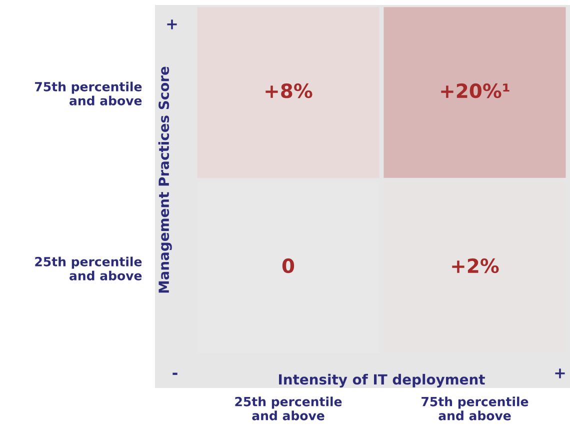 This screenshot has width=570, height=433. What do you see at coordinates (288, 266) in the screenshot?
I see `data-label: 0` at bounding box center [288, 266].